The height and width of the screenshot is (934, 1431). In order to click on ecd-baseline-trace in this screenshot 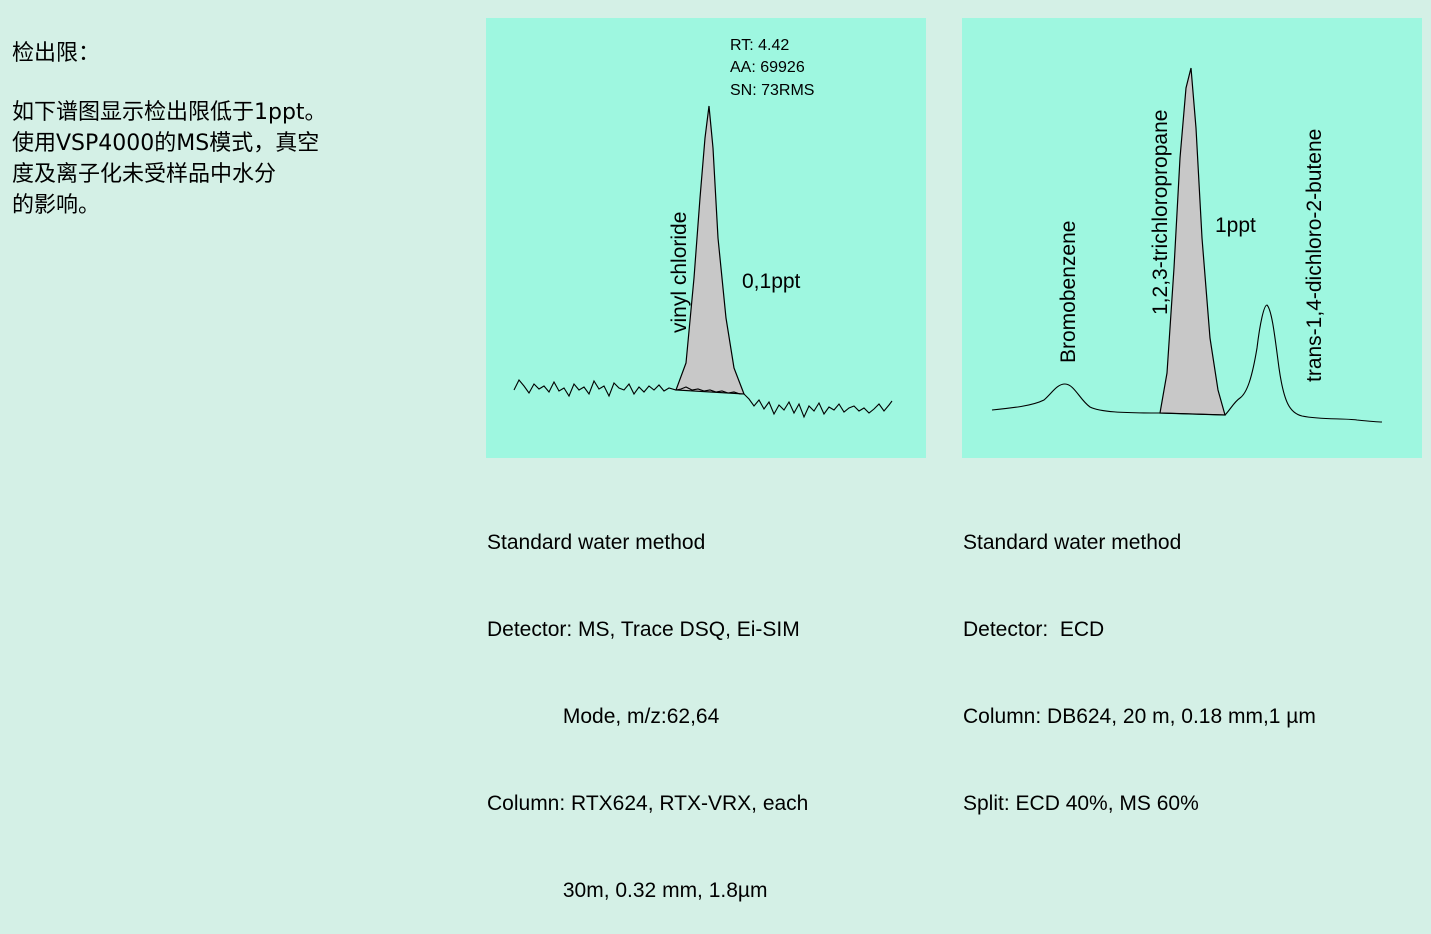, I will do `click(1187, 363)`.